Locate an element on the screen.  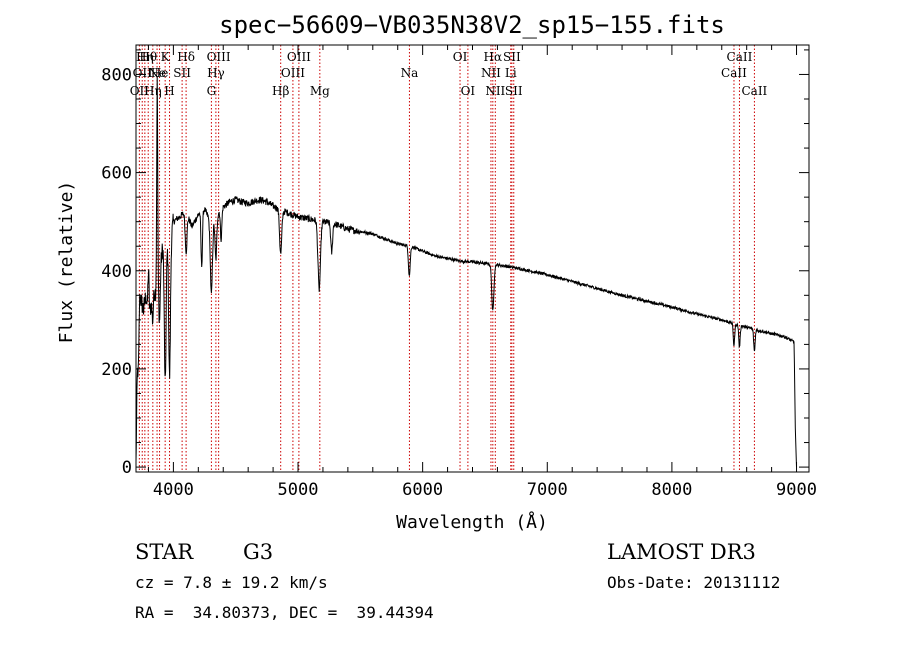
survey-name: LAMOST DR3 is located at coordinates (681, 552).